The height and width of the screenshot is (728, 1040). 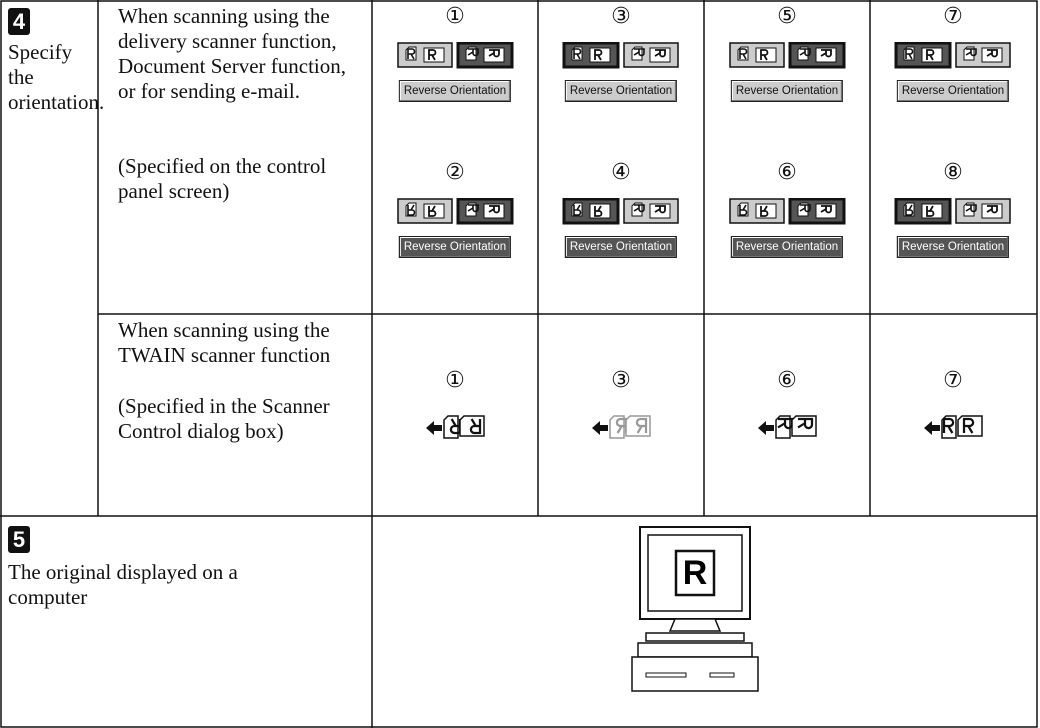 I want to click on screen-letter: R, so click(x=695, y=573).